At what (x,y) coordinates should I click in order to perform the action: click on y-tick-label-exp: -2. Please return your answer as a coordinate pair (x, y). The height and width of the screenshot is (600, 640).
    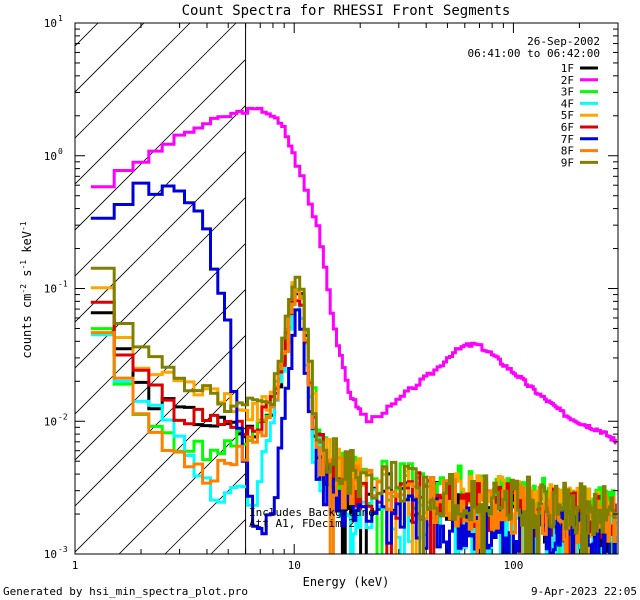
    Looking at the image, I should click on (63, 416).